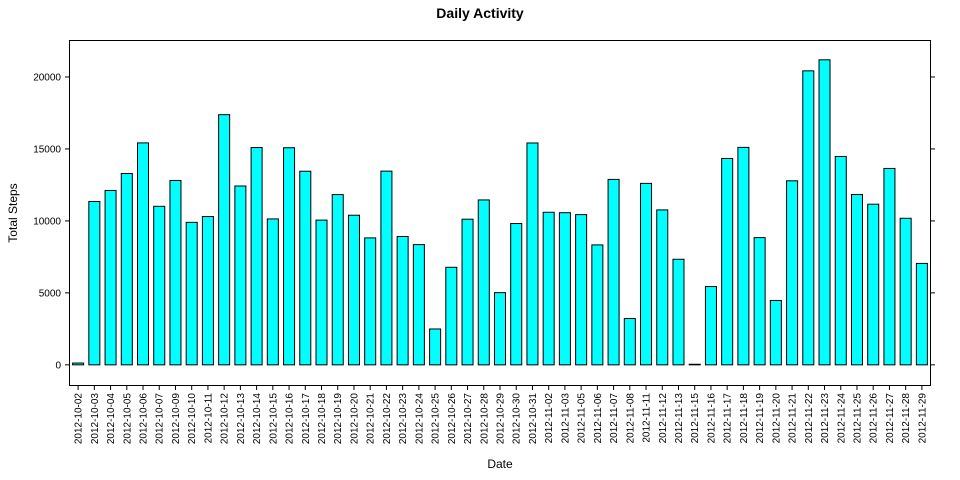 The height and width of the screenshot is (480, 960). I want to click on y-tick-label: 5000, so click(50, 293).